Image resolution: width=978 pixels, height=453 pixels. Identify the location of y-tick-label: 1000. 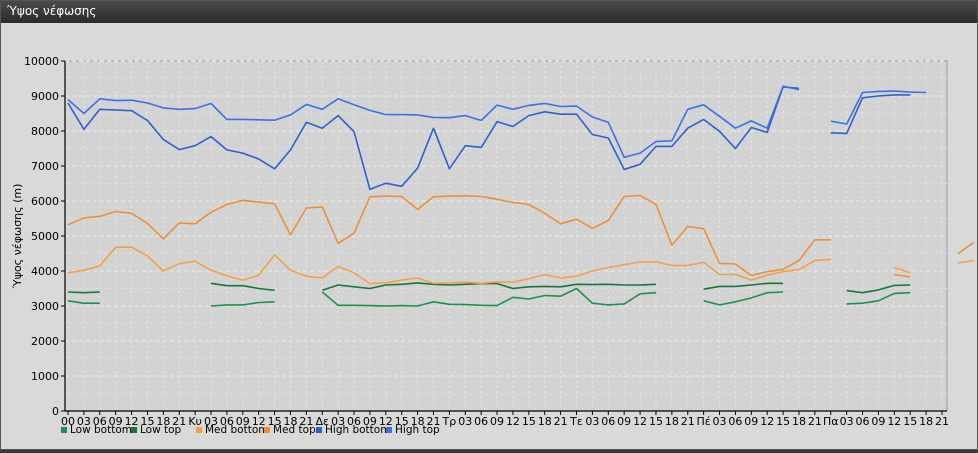
(45, 376).